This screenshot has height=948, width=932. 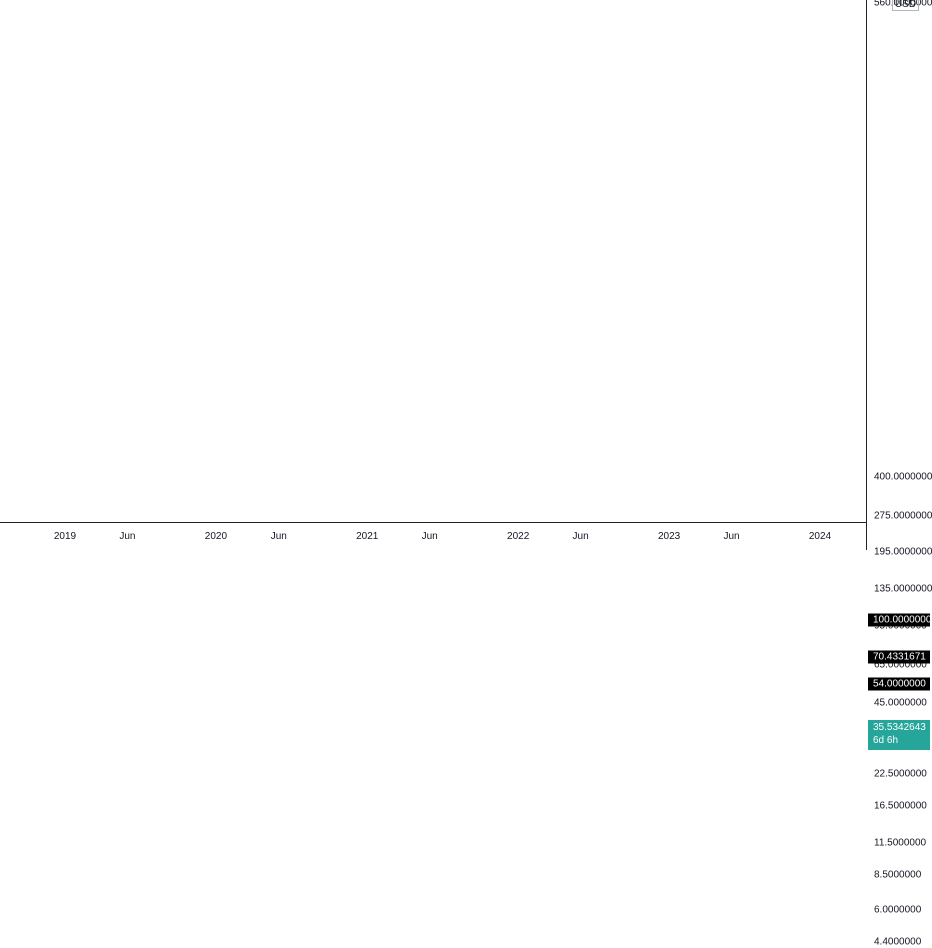 I want to click on price-tick-label: 6.0000000, so click(x=898, y=910).